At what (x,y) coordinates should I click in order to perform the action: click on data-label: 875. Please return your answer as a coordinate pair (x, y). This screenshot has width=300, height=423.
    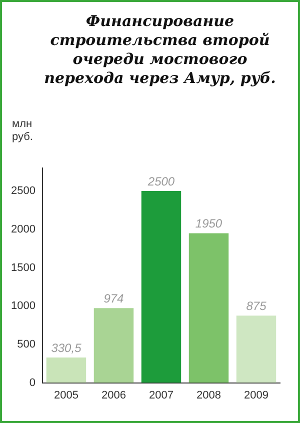
    Looking at the image, I should click on (256, 306).